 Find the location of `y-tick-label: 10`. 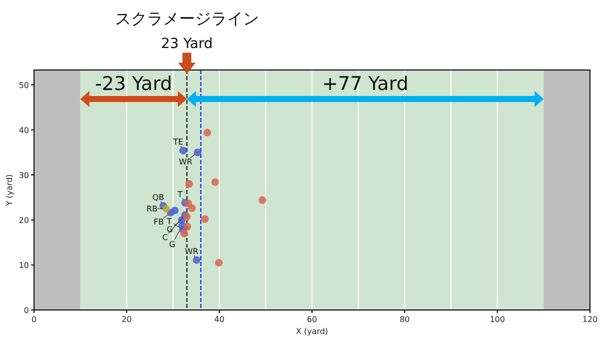

y-tick-label: 10 is located at coordinates (23, 265).